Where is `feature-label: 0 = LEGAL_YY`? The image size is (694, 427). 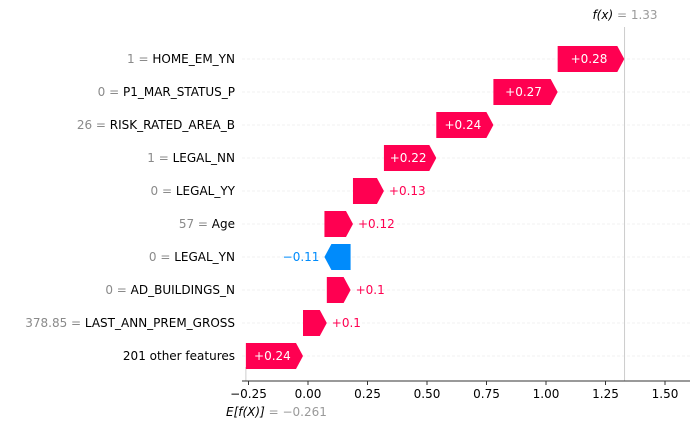 feature-label: 0 = LEGAL_YY is located at coordinates (193, 191).